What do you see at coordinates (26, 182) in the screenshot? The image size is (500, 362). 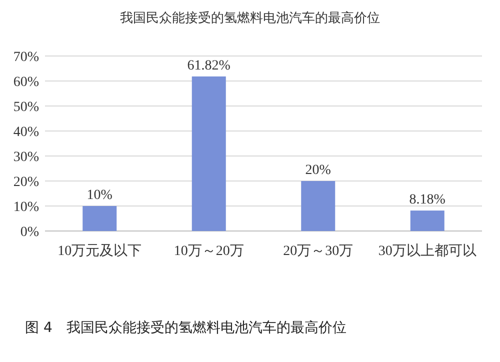 I see `y-tick-label: 20%` at bounding box center [26, 182].